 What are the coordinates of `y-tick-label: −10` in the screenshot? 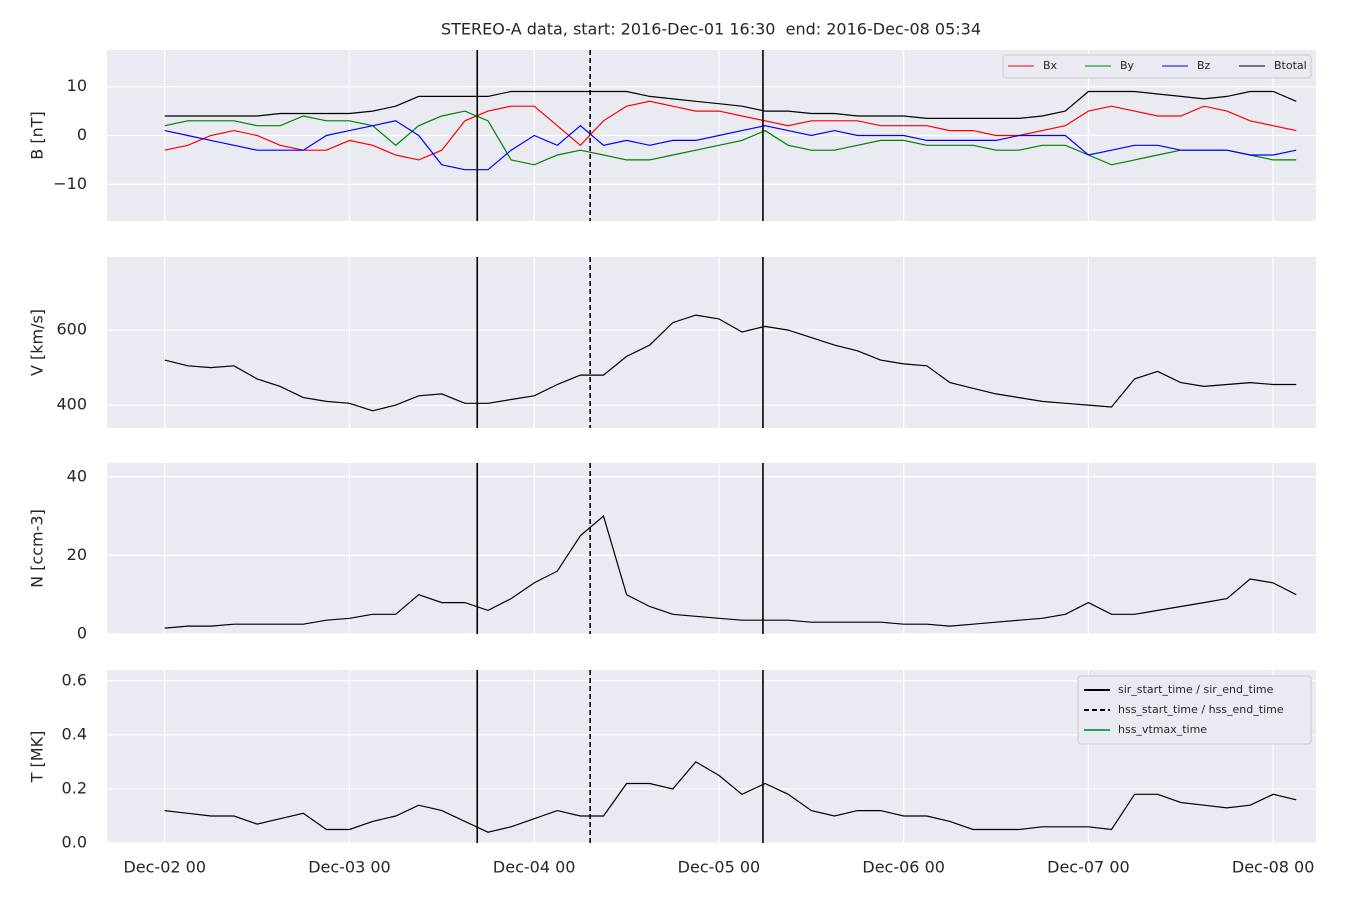 It's located at (70, 183).